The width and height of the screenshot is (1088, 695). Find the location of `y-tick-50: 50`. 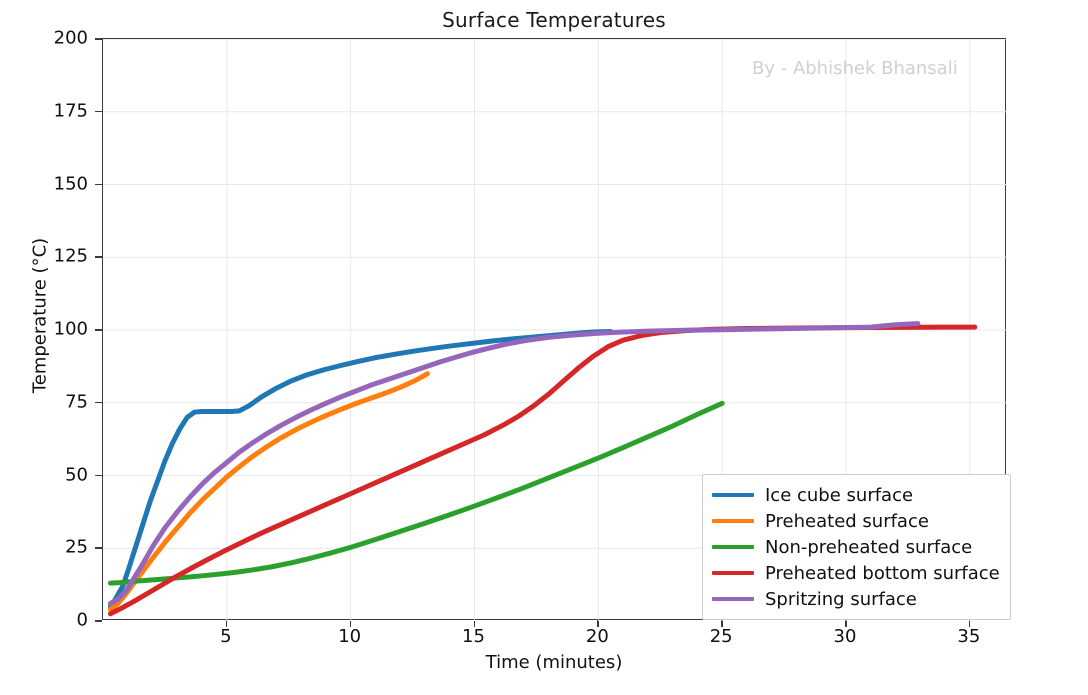

y-tick-50: 50 is located at coordinates (76, 474).